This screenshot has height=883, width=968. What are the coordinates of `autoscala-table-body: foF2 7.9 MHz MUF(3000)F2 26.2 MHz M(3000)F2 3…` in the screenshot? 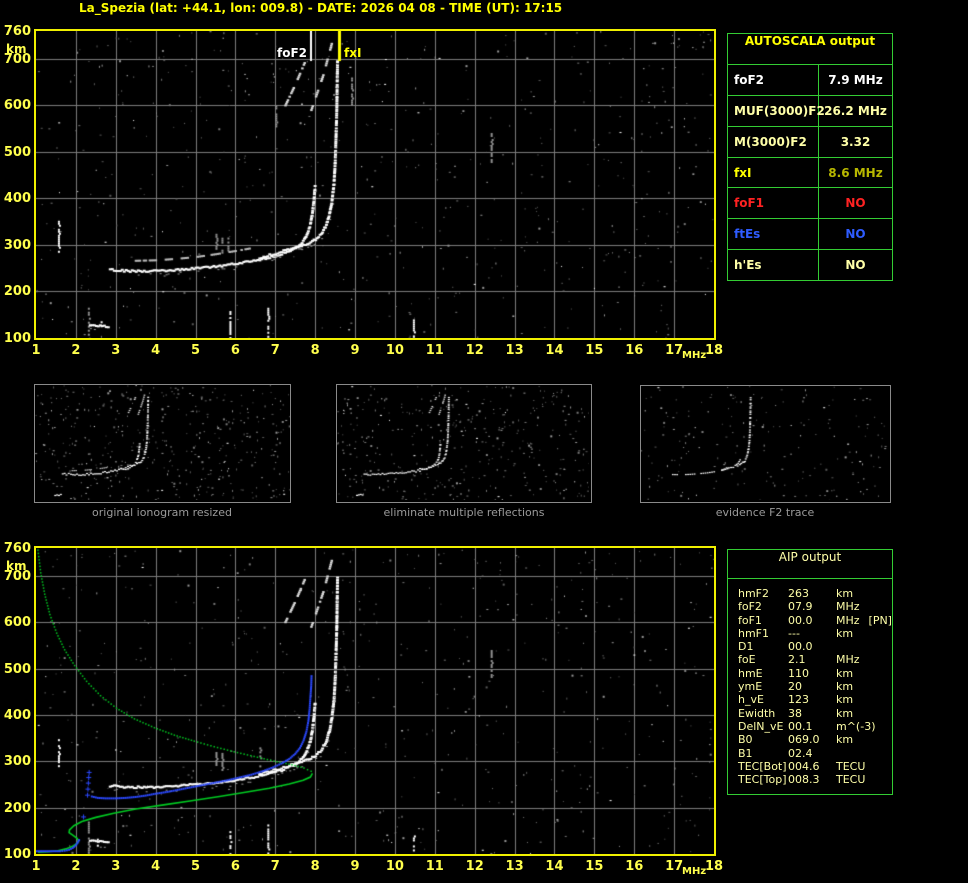 It's located at (810, 173).